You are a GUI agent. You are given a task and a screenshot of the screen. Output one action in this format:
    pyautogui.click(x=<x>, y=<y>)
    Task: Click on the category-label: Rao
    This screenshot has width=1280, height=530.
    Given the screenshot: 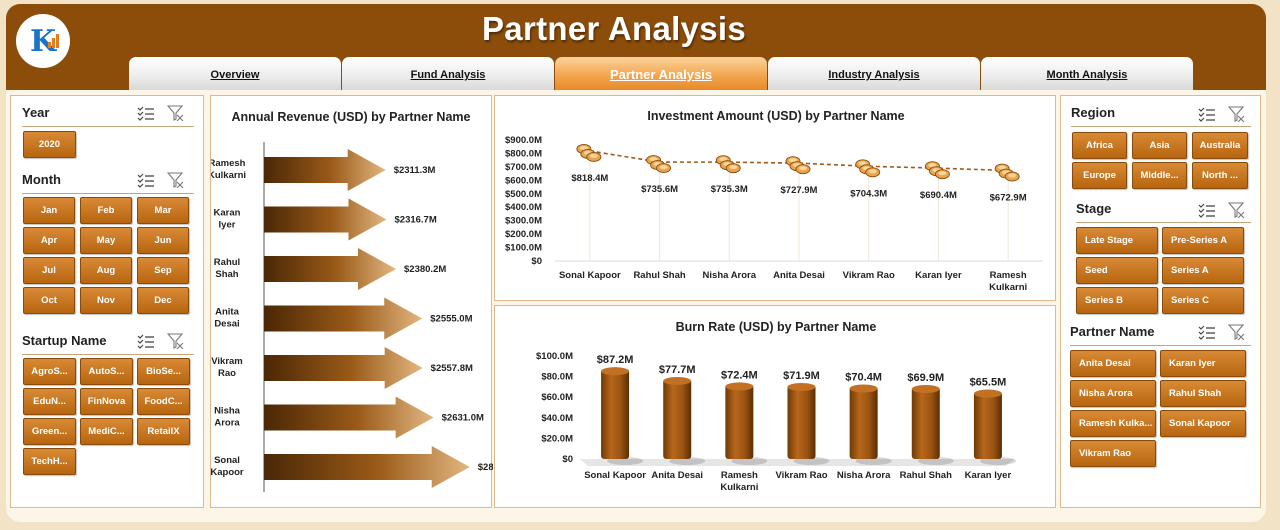 What is the action you would take?
    pyautogui.click(x=227, y=373)
    